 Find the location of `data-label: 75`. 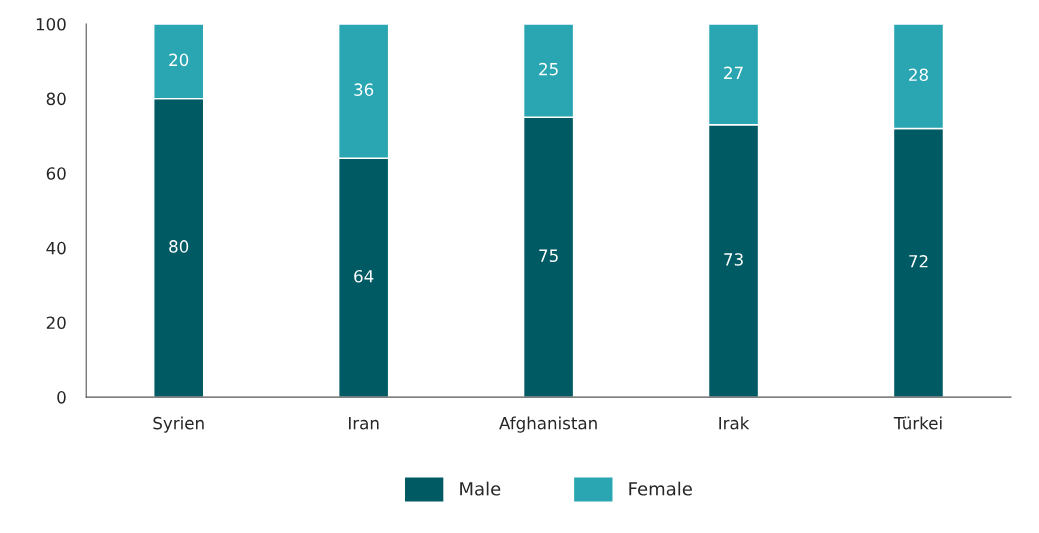

data-label: 75 is located at coordinates (548, 256).